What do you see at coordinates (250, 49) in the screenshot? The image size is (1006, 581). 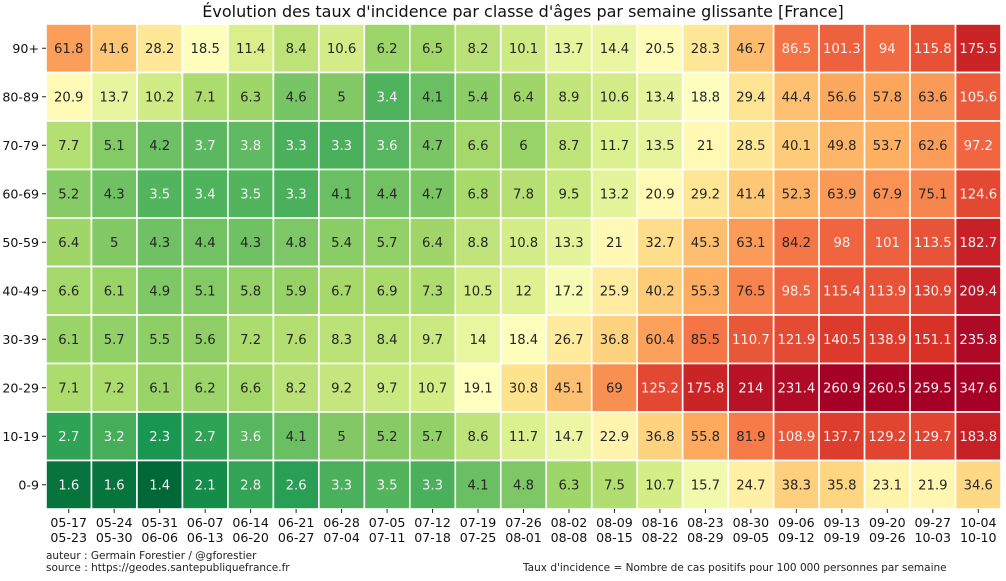 I see `cell-value-label: 11.4` at bounding box center [250, 49].